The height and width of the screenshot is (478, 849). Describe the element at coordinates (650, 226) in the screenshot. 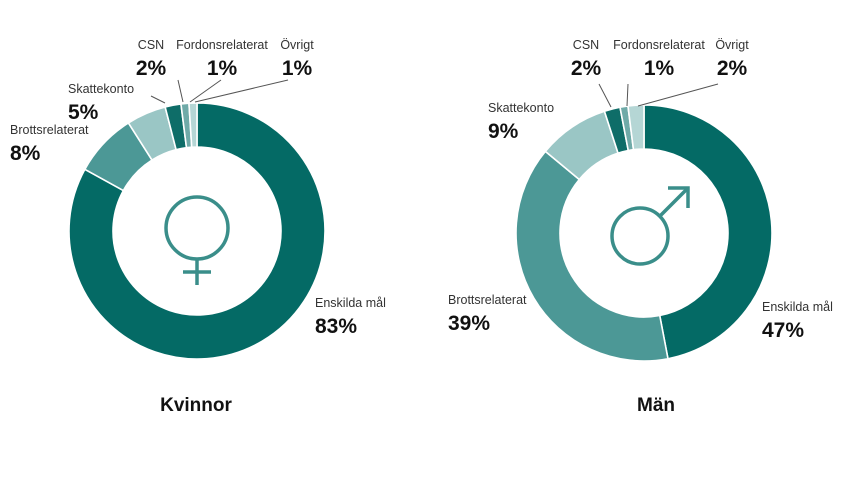

I see `male-symbol-icon` at that location.